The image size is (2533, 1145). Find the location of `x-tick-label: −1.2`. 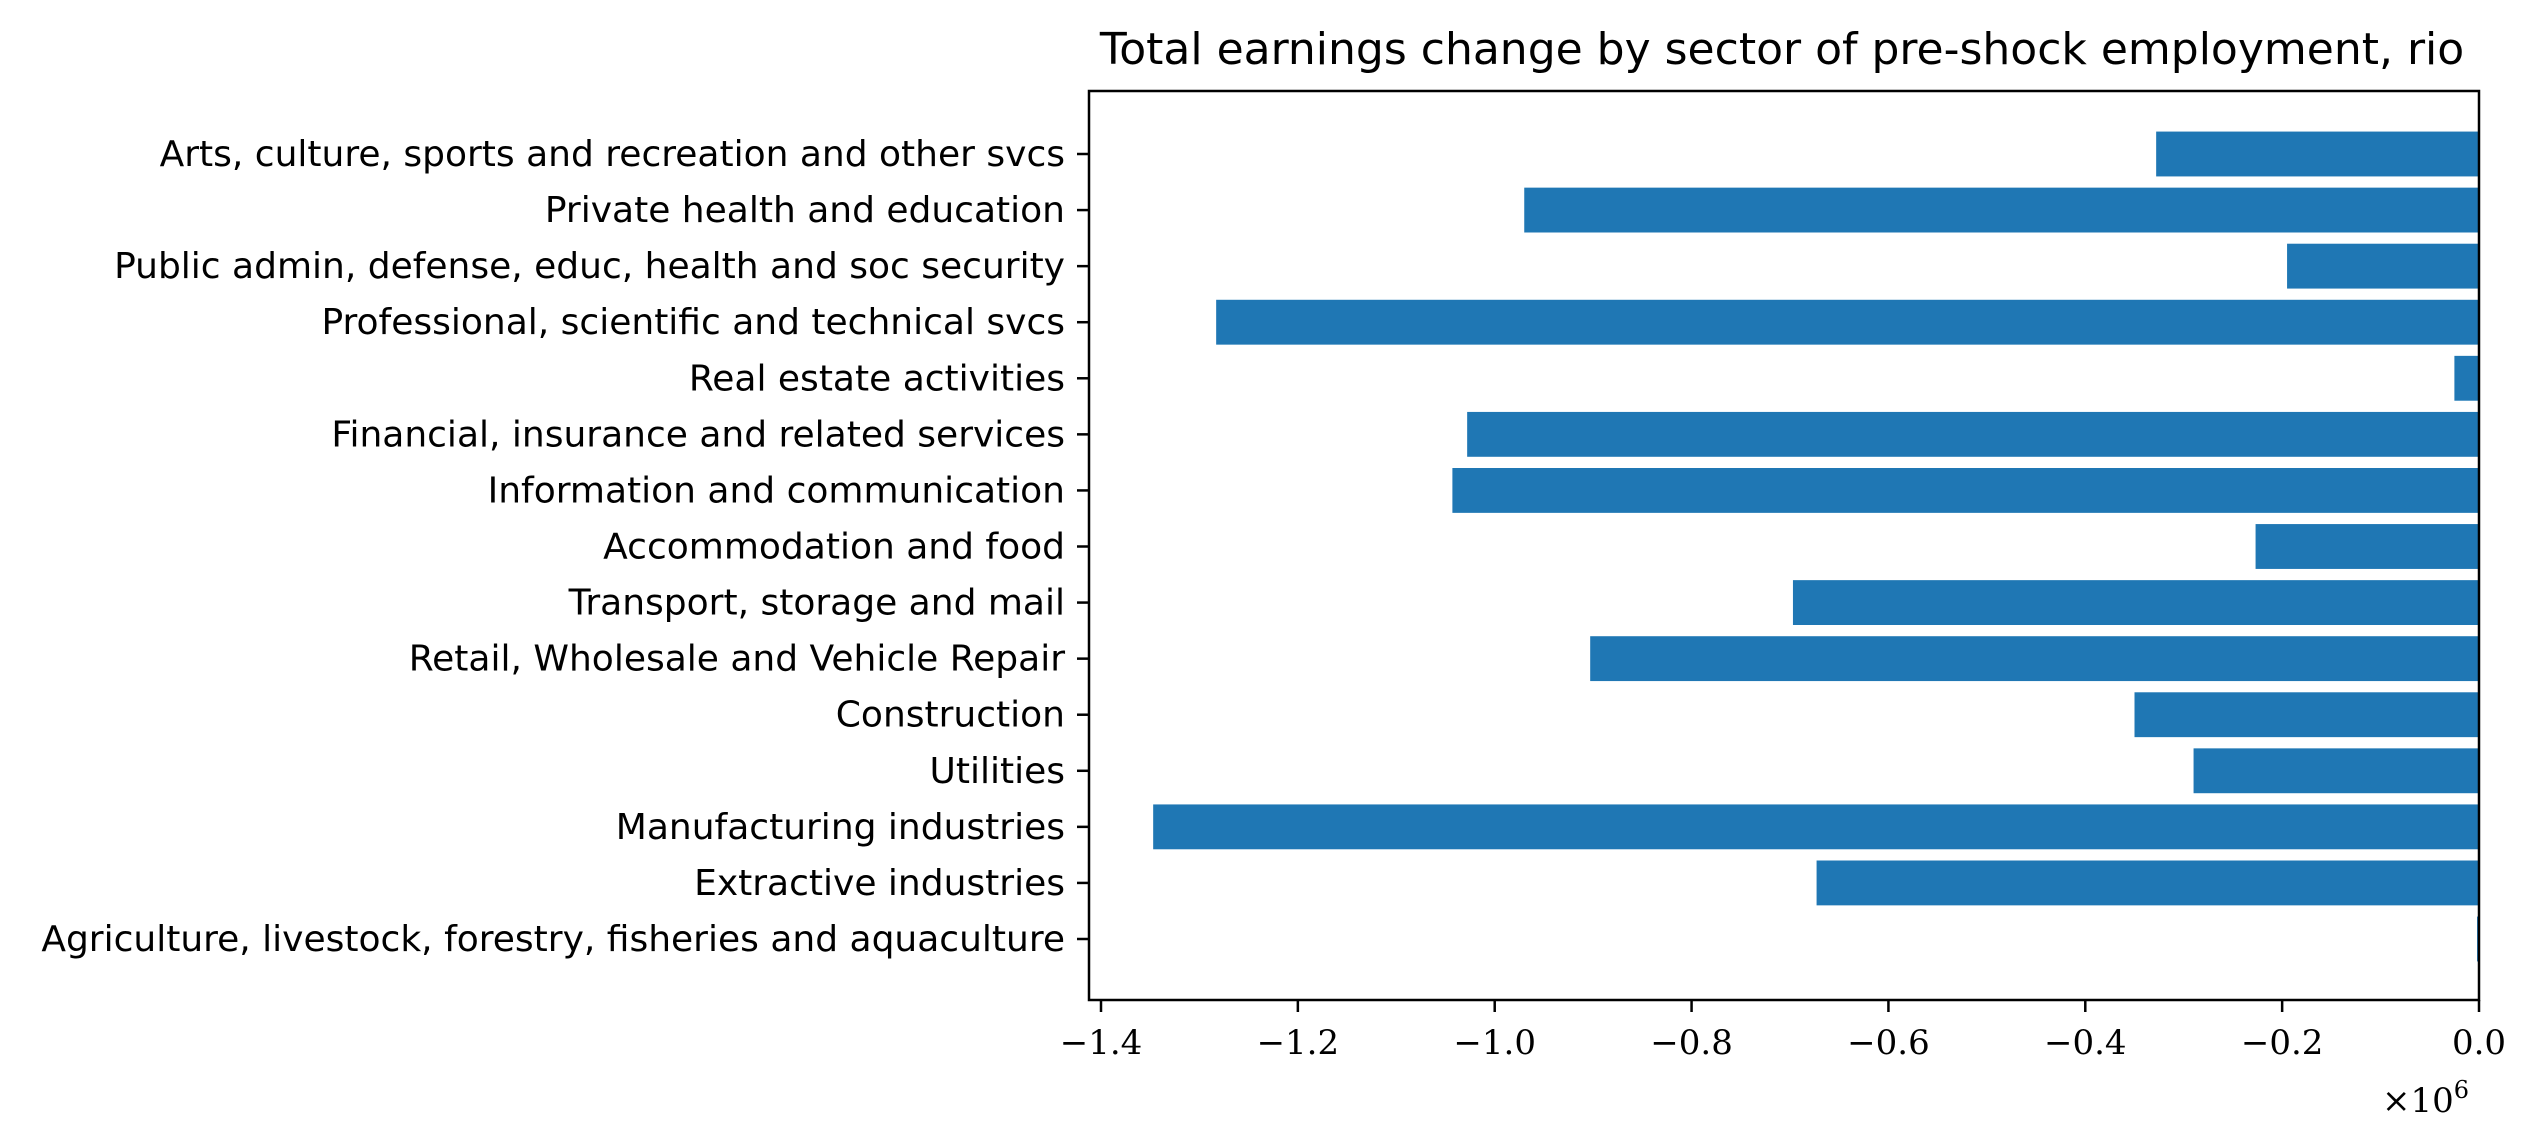

x-tick-label: −1.2 is located at coordinates (1298, 1043).